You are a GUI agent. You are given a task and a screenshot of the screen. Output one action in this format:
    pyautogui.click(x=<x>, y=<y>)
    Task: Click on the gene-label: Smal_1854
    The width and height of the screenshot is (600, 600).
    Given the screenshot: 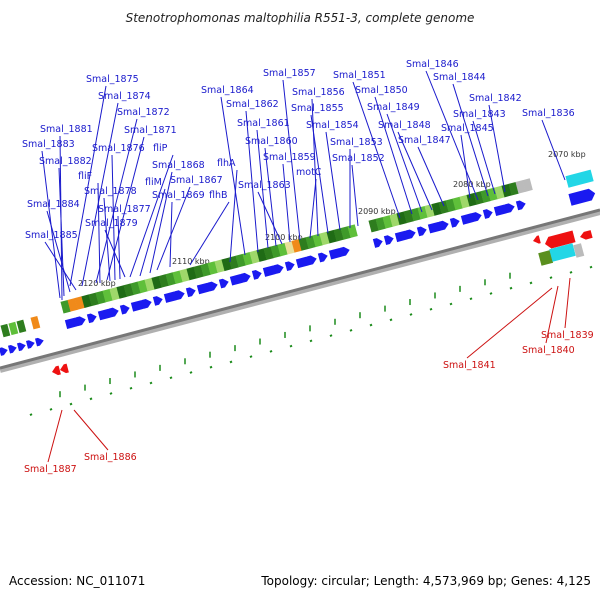 What is the action you would take?
    pyautogui.click(x=332, y=125)
    